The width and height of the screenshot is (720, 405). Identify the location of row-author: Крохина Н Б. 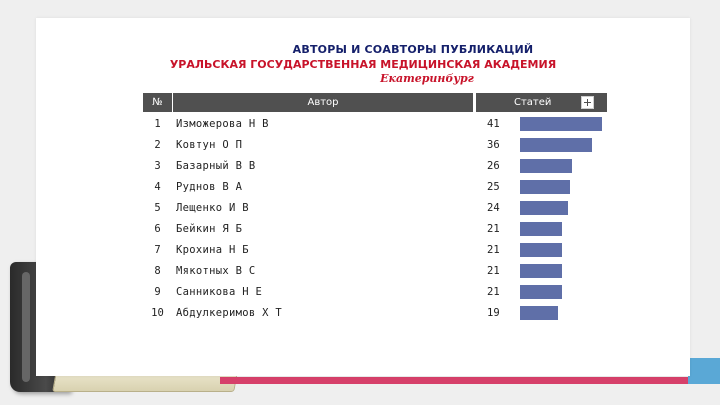
(212, 250).